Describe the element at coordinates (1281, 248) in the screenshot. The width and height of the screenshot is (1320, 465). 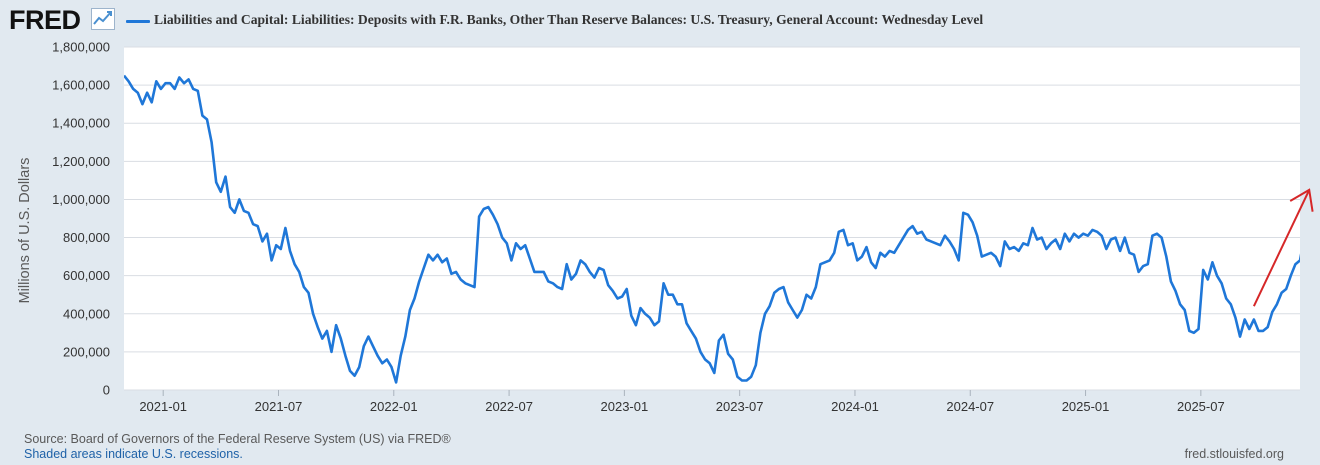
I see `annotation-arrow-shaft` at that location.